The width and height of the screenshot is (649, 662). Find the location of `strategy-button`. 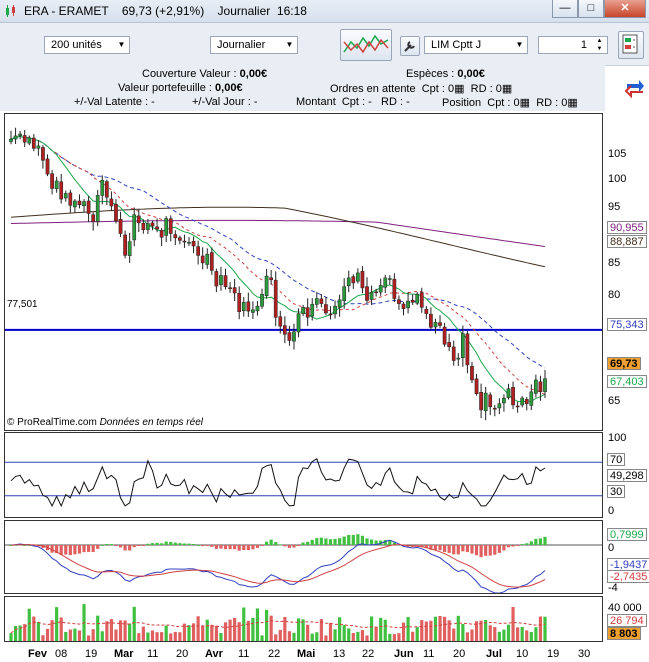

strategy-button is located at coordinates (366, 45).